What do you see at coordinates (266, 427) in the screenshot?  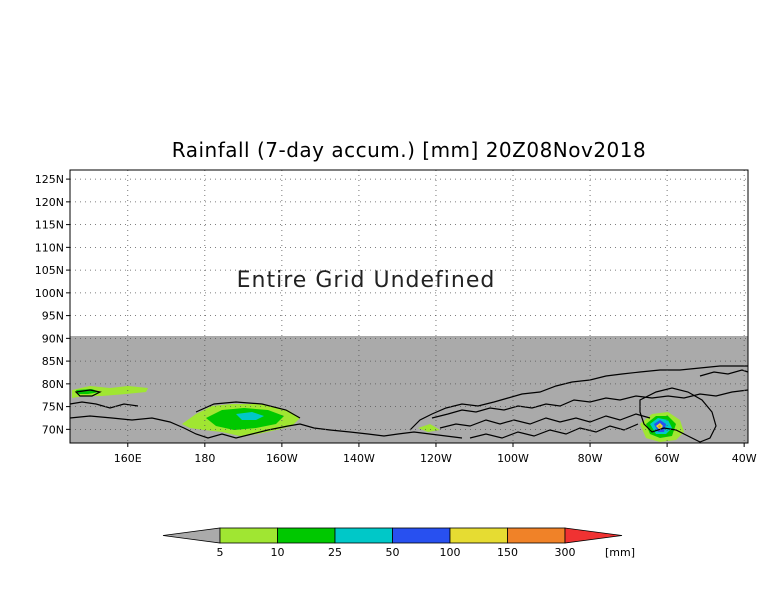 I see `coastline-left` at bounding box center [266, 427].